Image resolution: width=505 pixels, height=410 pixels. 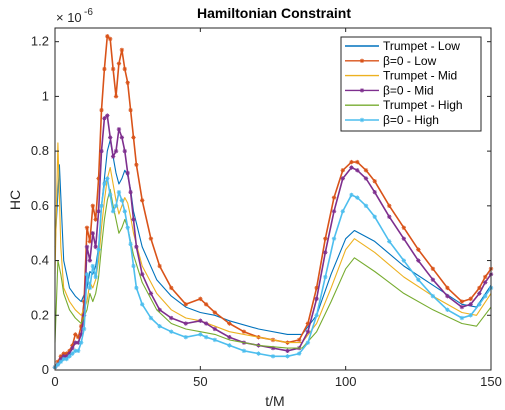 I want to click on x-axis-label: t/M, so click(x=274, y=401).